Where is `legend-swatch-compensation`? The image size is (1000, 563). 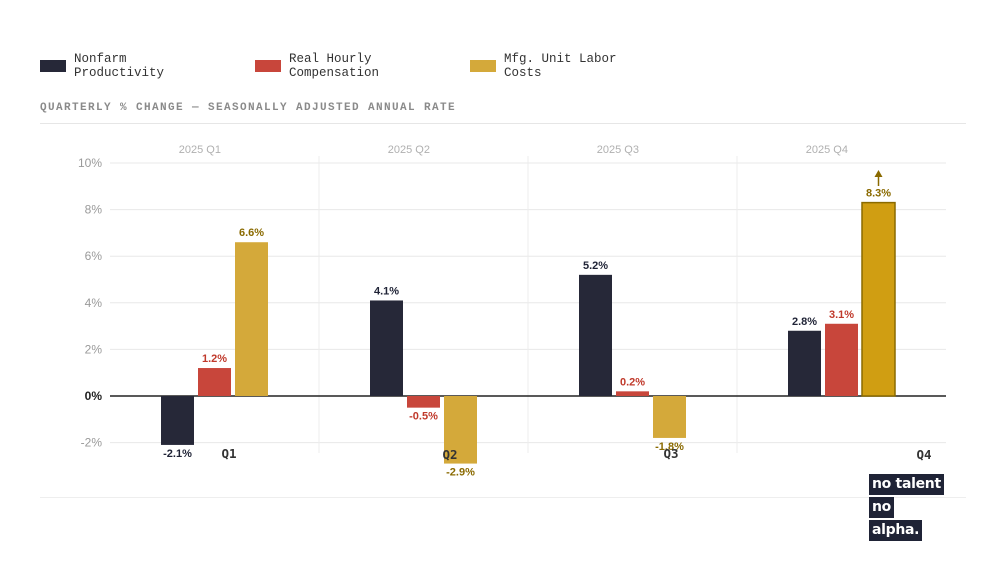 legend-swatch-compensation is located at coordinates (268, 66).